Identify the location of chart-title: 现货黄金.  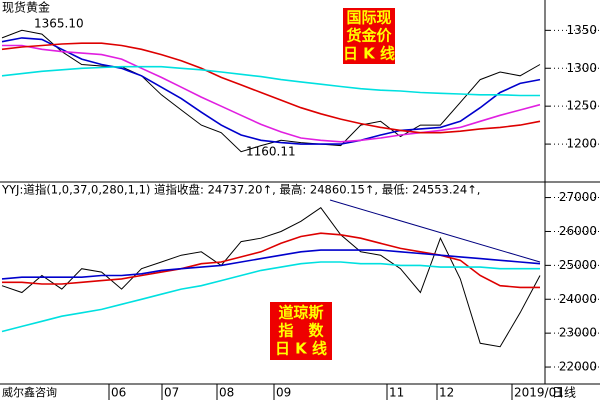
(26, 7).